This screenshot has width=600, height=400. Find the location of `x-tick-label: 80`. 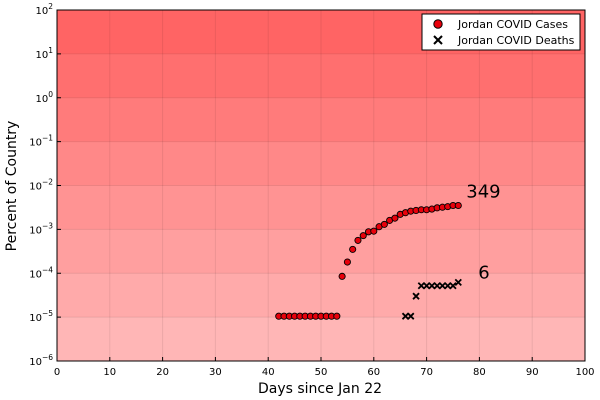

x-tick-label: 80 is located at coordinates (479, 372).